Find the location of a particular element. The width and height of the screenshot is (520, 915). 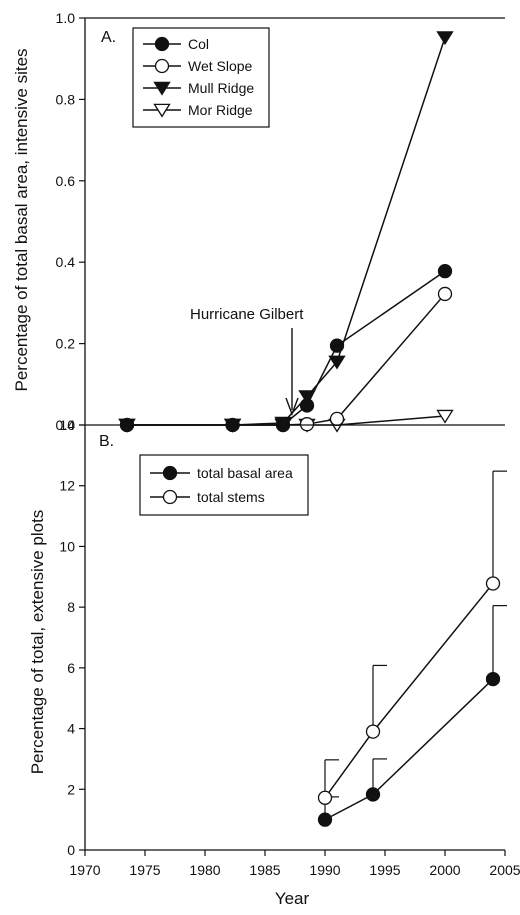

legend-label: Mull Ridge is located at coordinates (221, 88).